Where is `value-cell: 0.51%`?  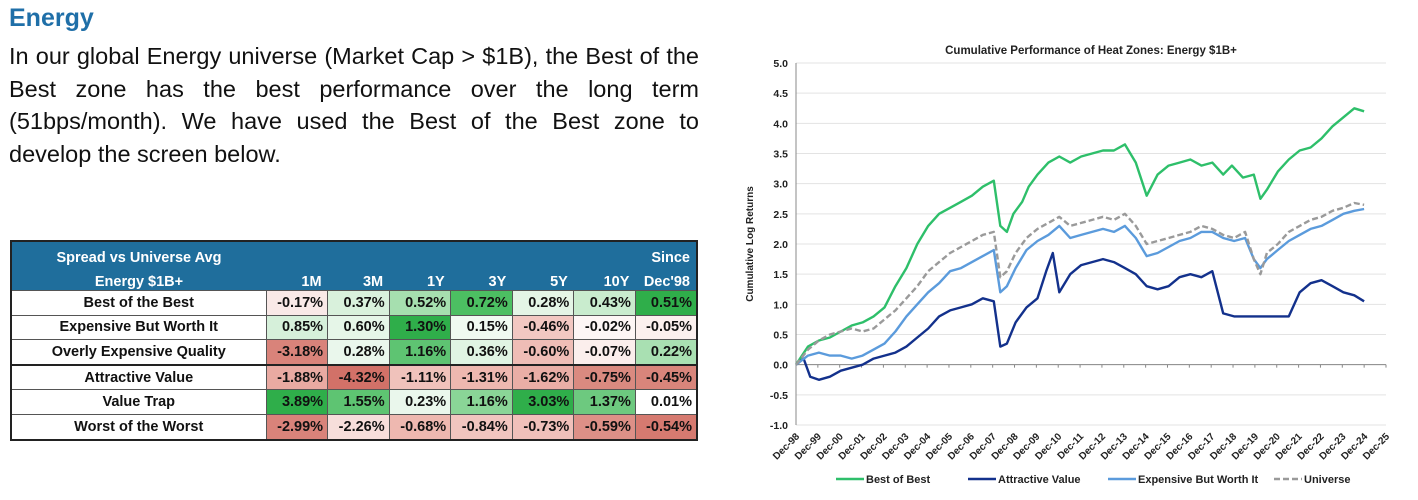
value-cell: 0.51% is located at coordinates (666, 303).